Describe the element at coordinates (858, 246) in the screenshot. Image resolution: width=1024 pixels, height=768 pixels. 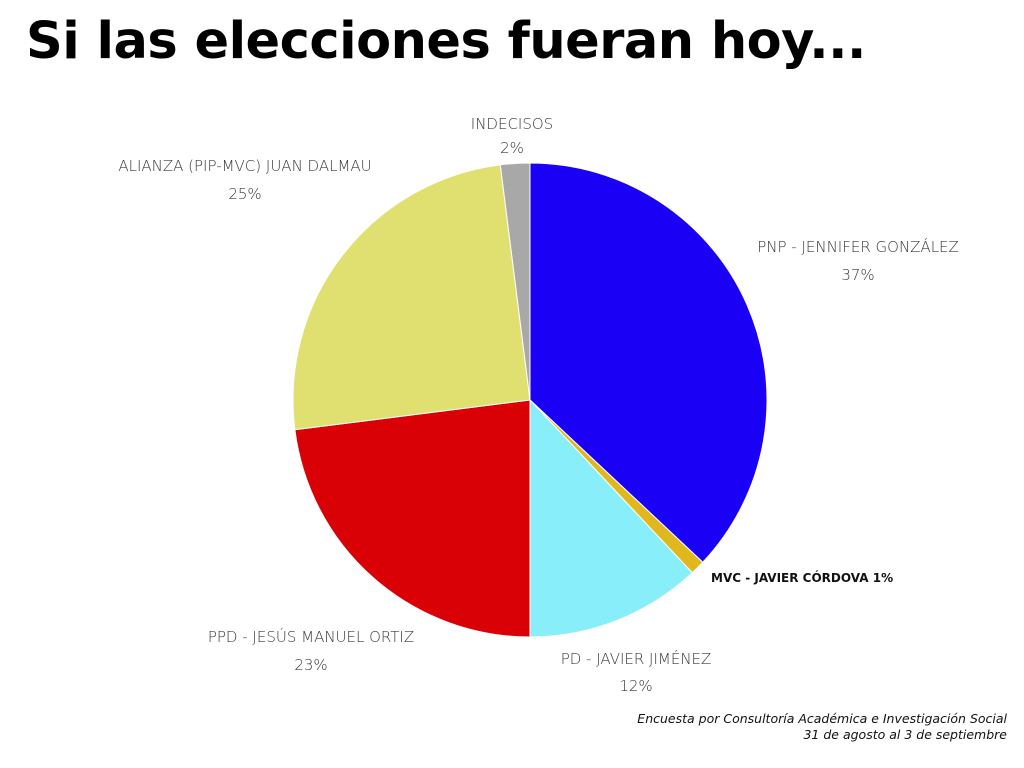
I see `label-pnp-name: PNP - JENNIFER GONZÁLEZ` at that location.